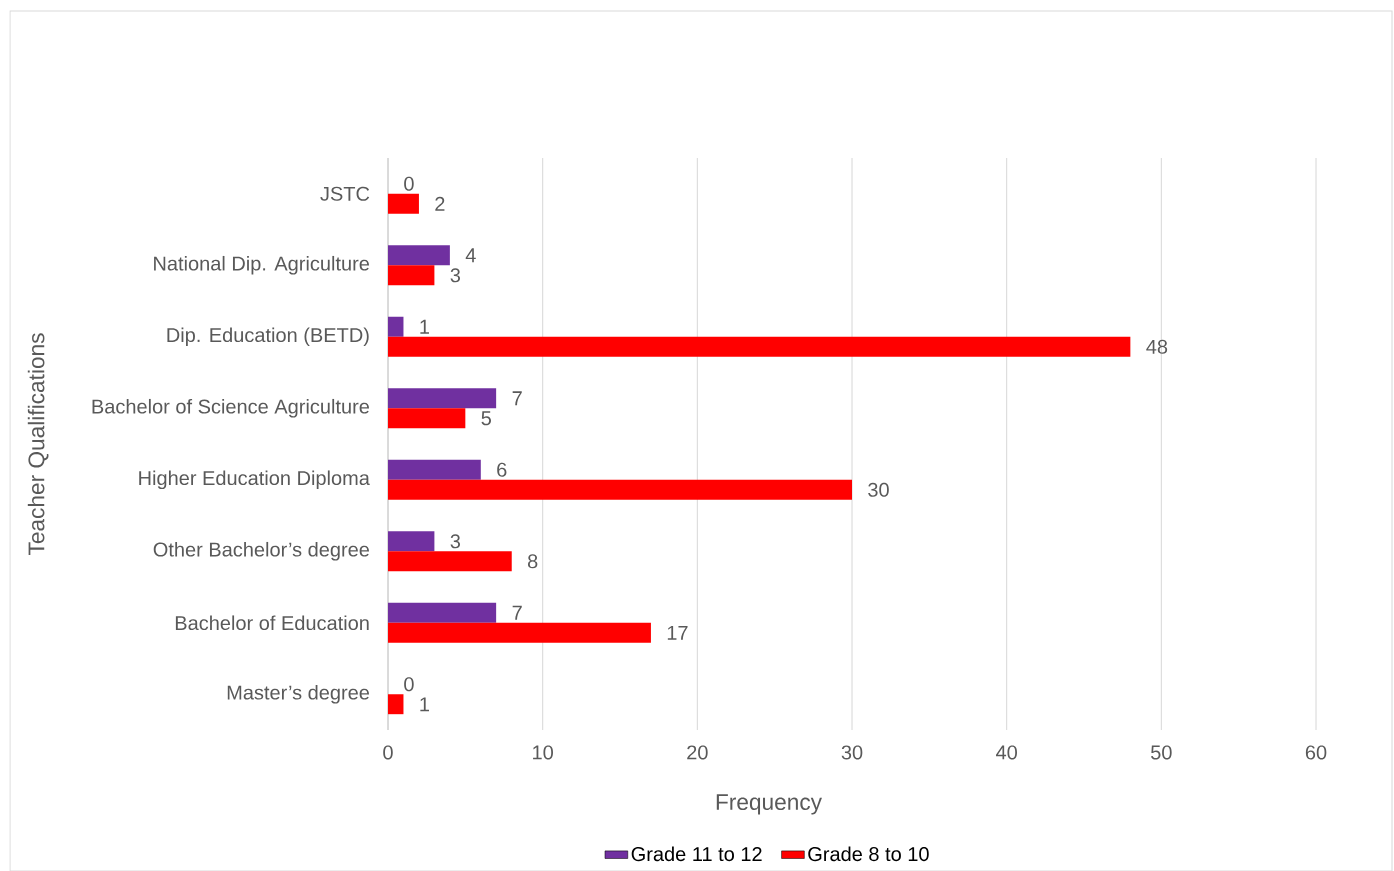 The width and height of the screenshot is (1394, 871). I want to click on x-tick-label: 20, so click(697, 752).